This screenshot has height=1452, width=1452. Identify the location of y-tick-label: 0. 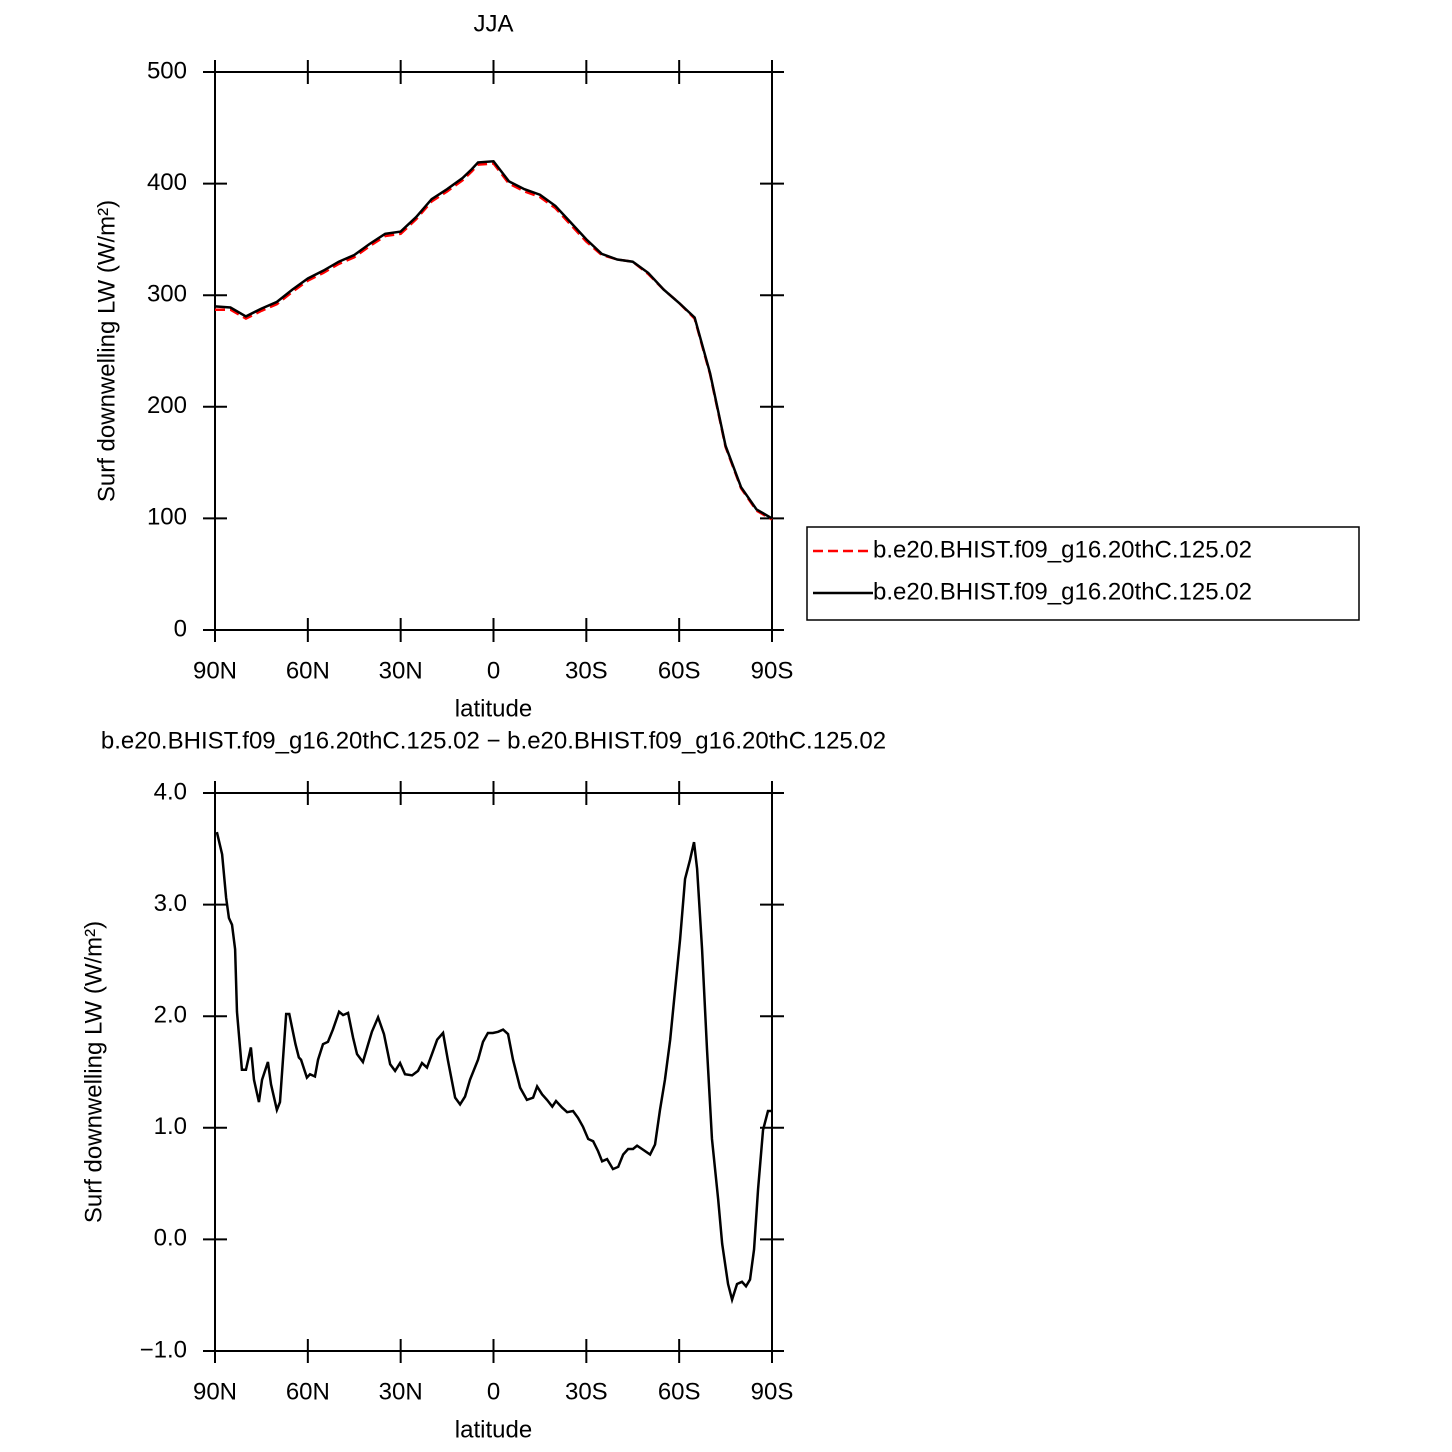
(180, 628).